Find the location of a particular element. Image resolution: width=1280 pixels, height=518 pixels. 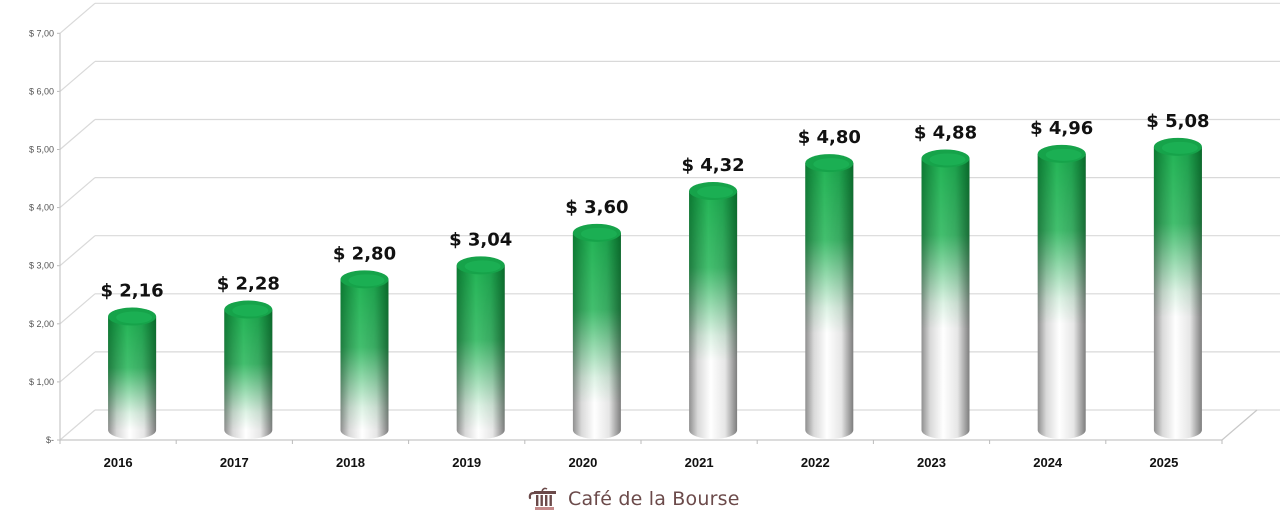

value-label: $ 3,04 is located at coordinates (480, 239).